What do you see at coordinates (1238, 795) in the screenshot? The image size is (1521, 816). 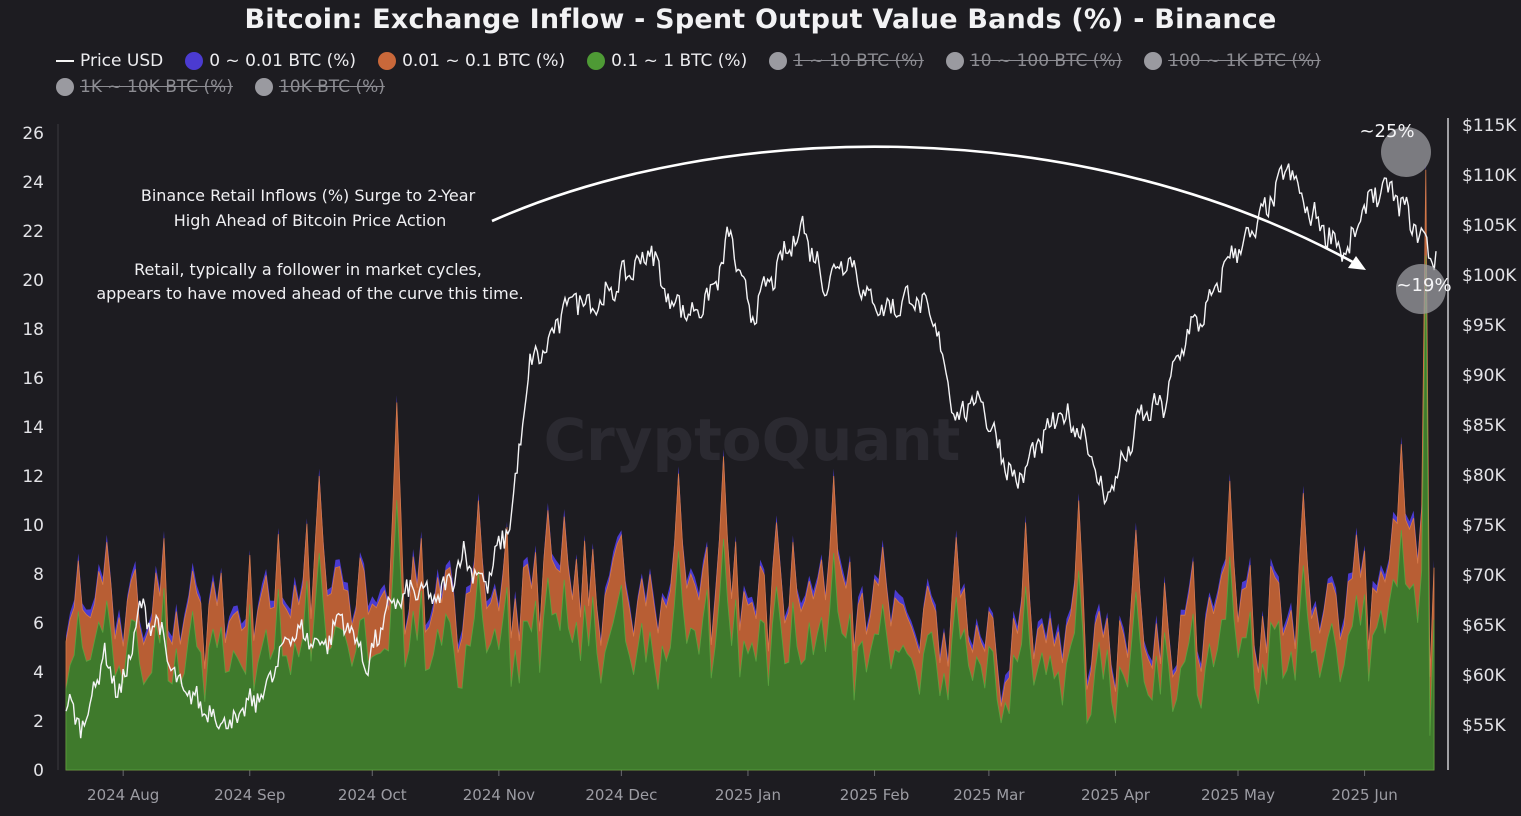 I see `x-tick-label: 2025 May` at bounding box center [1238, 795].